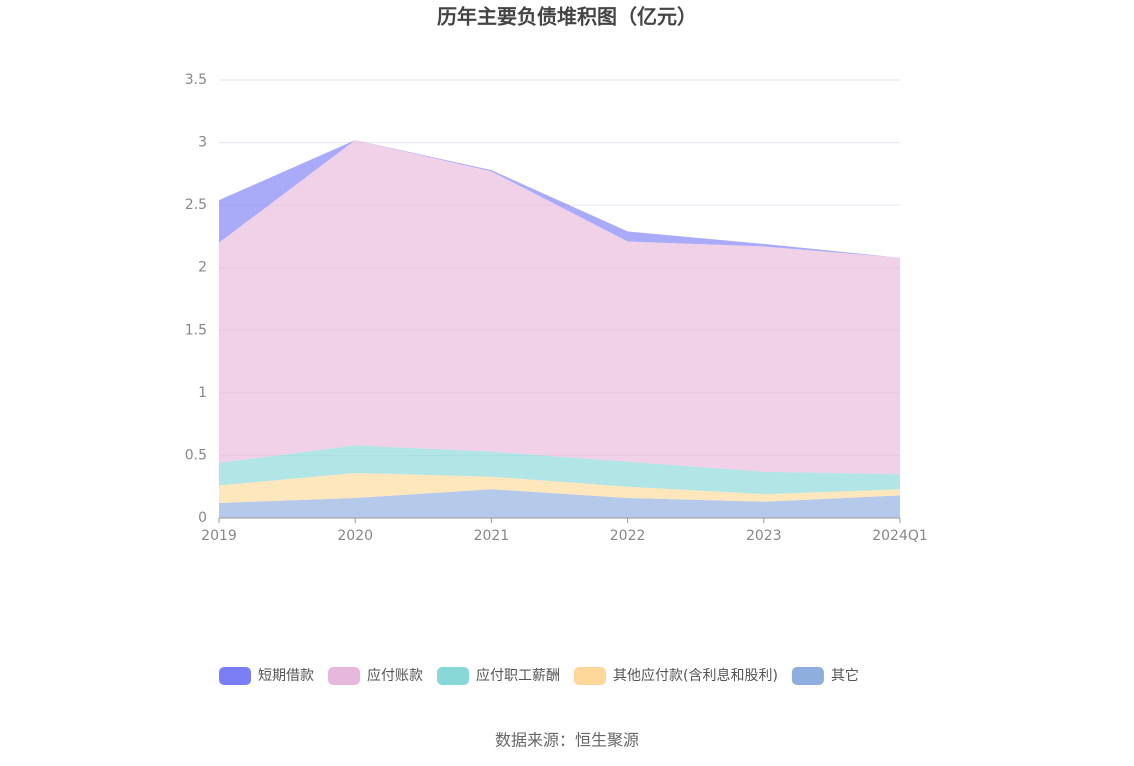  What do you see at coordinates (395, 675) in the screenshot?
I see `legend-label: 应付账款` at bounding box center [395, 675].